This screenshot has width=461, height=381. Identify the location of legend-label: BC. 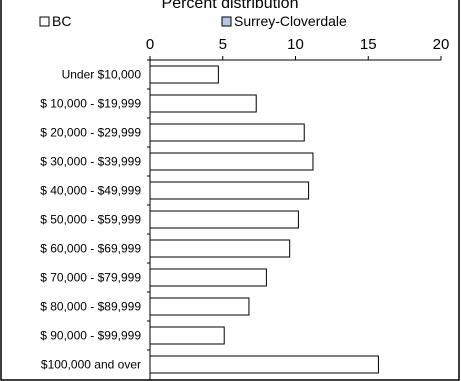
(61, 21).